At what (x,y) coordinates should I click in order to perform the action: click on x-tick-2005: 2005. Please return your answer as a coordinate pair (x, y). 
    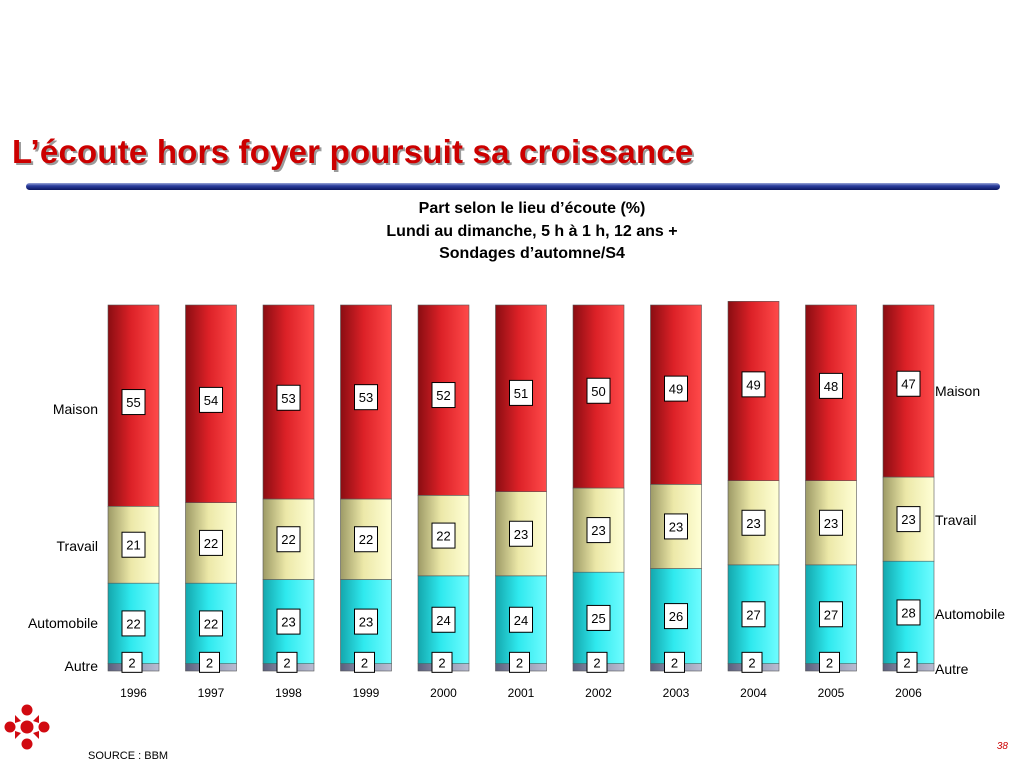
    Looking at the image, I should click on (831, 693).